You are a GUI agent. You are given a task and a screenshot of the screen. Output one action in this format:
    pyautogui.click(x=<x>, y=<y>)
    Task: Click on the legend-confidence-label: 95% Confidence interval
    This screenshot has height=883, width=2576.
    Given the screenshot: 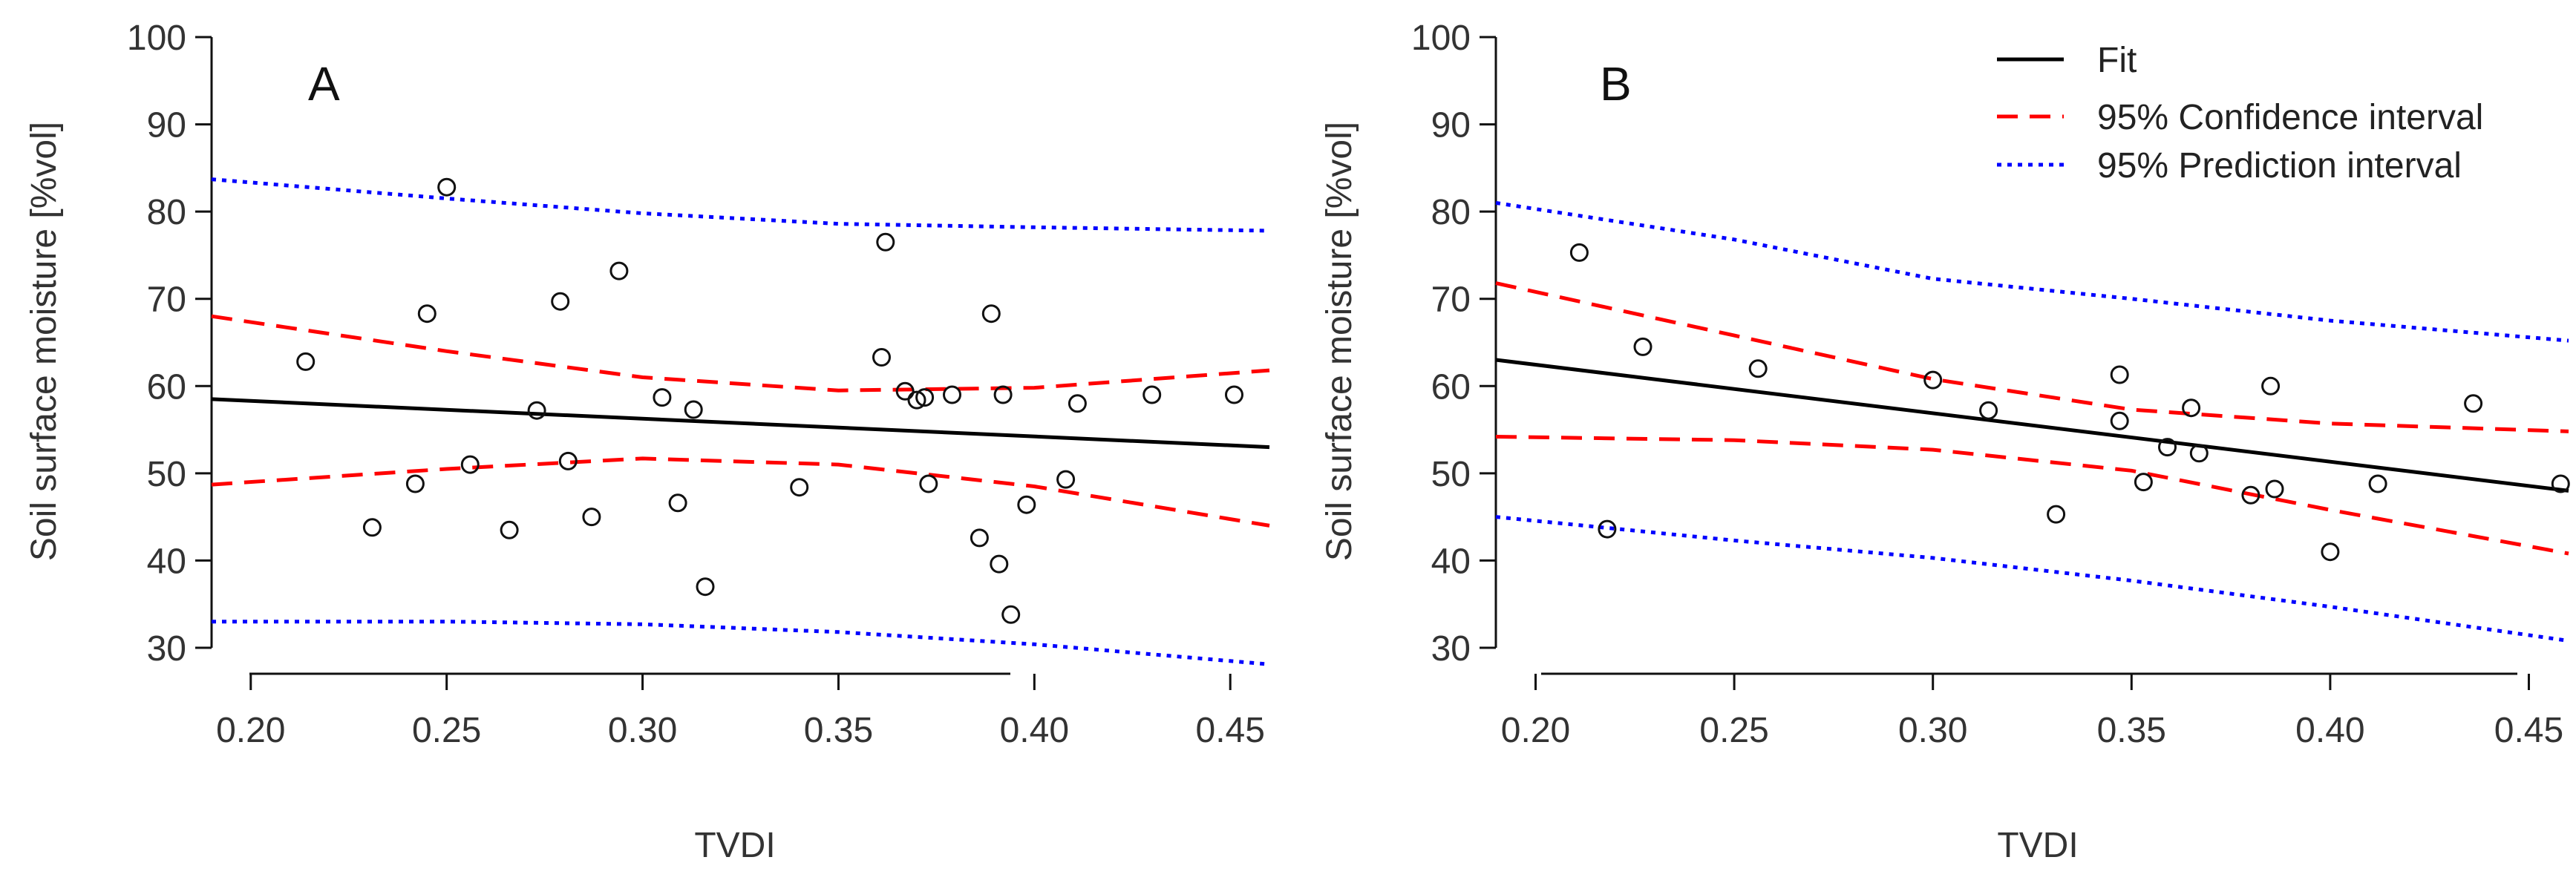 What is the action you would take?
    pyautogui.click(x=2290, y=118)
    